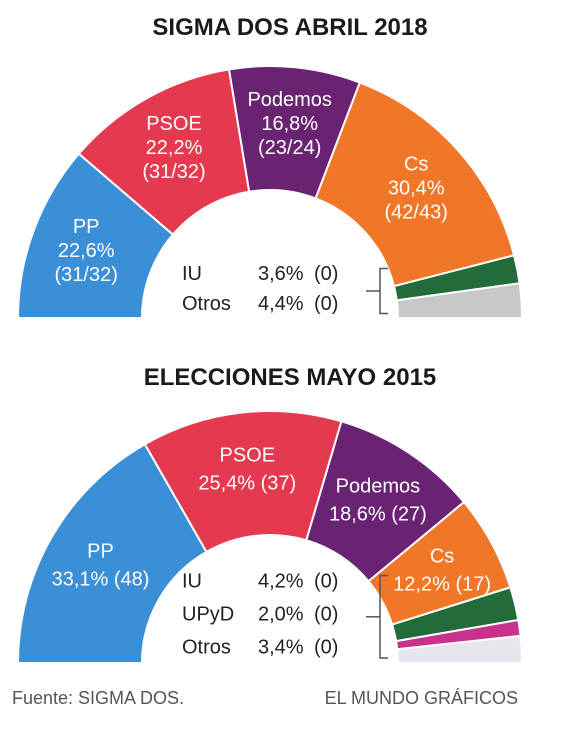 Image resolution: width=580 pixels, height=748 pixels. What do you see at coordinates (86, 275) in the screenshot?
I see `slice-label-pp-value: (31/32)` at bounding box center [86, 275].